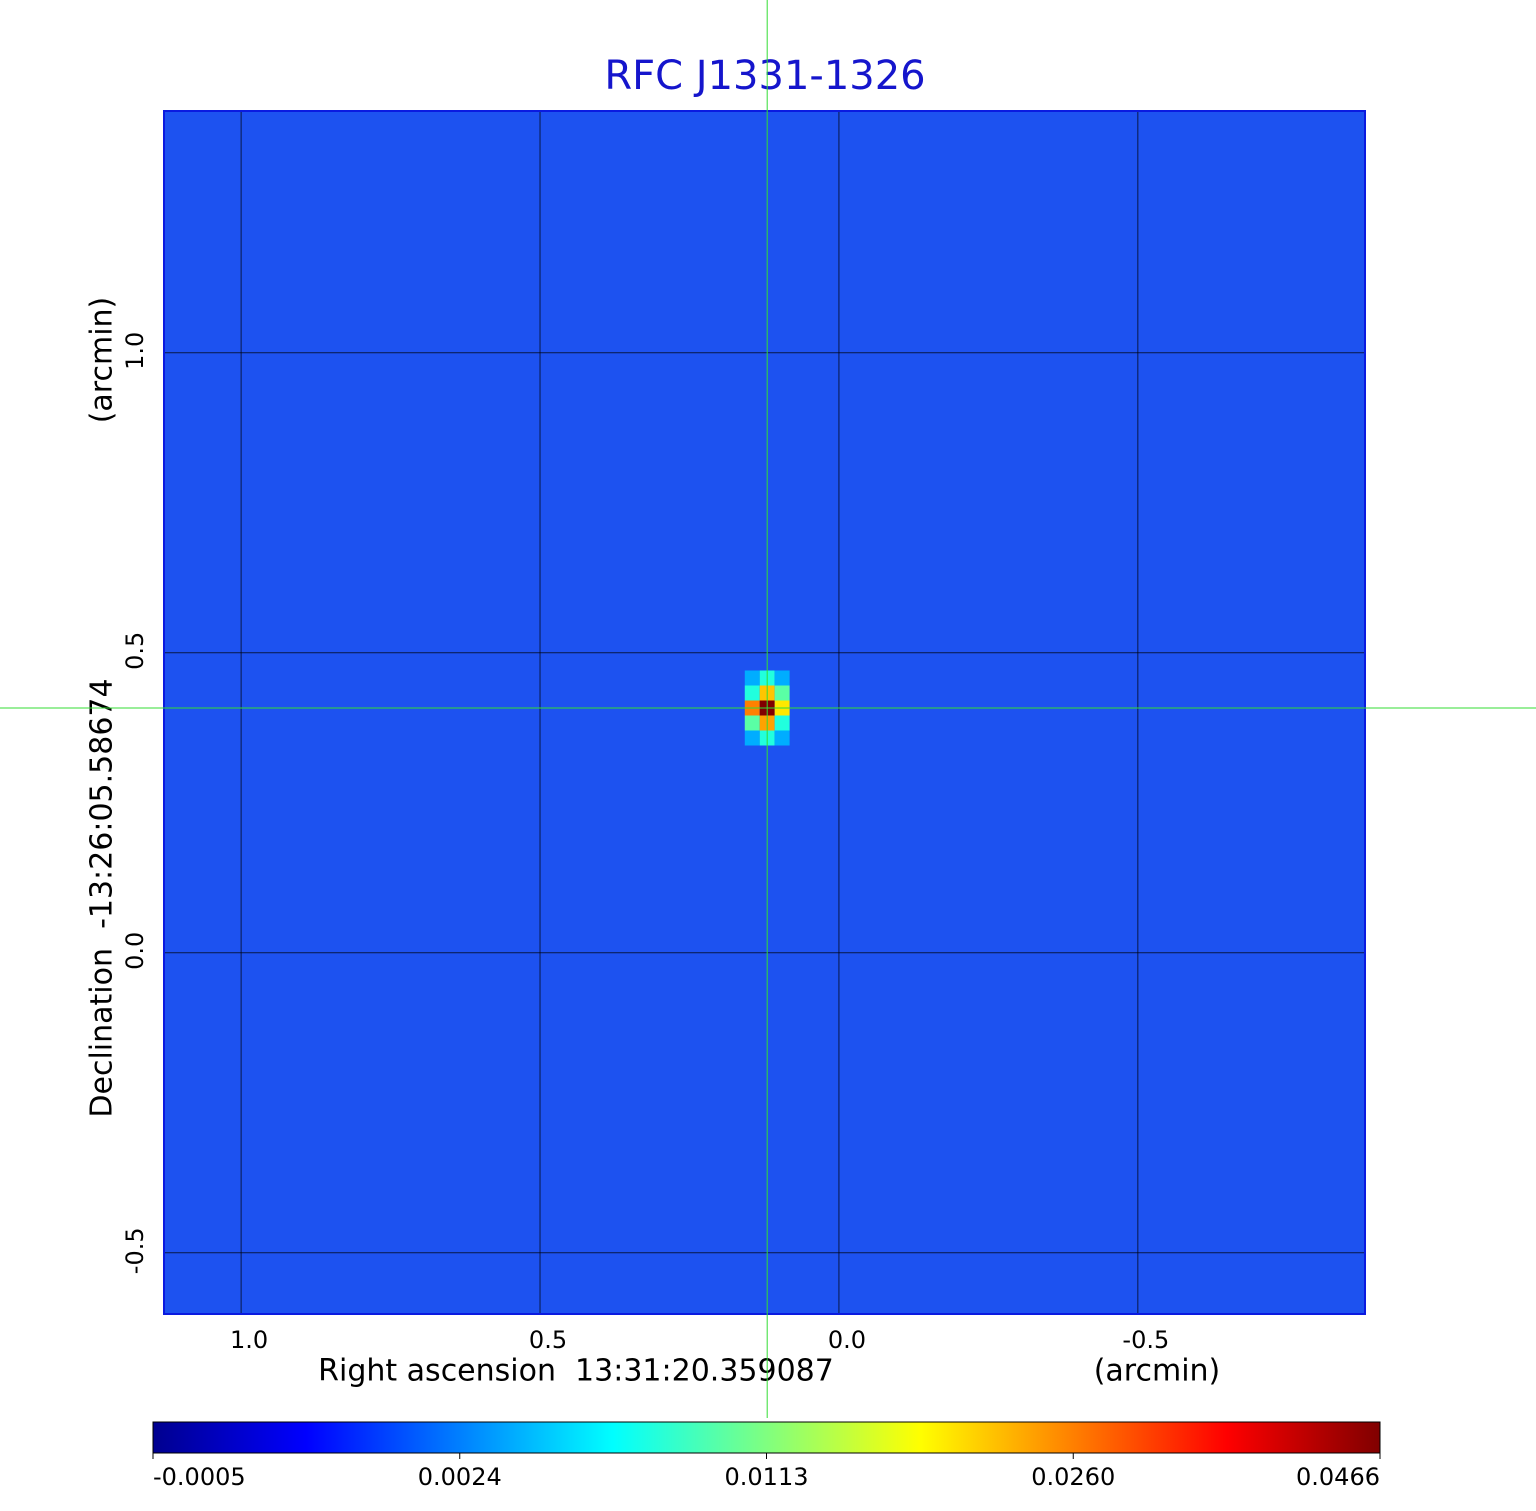  I want to click on y-tick-label: -0.5, so click(135, 1250).